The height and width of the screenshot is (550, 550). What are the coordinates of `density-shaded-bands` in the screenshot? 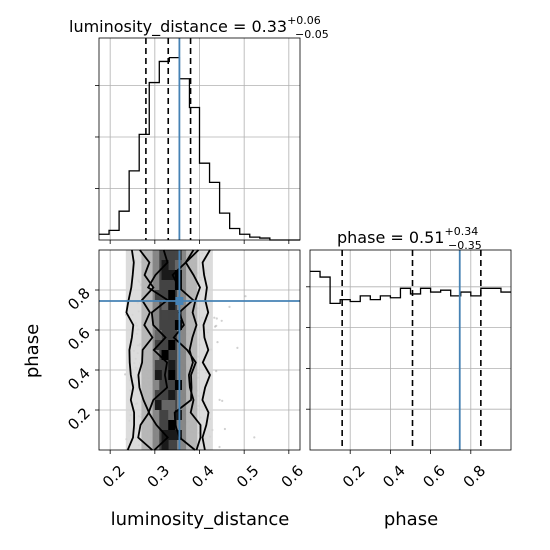 It's located at (169, 350).